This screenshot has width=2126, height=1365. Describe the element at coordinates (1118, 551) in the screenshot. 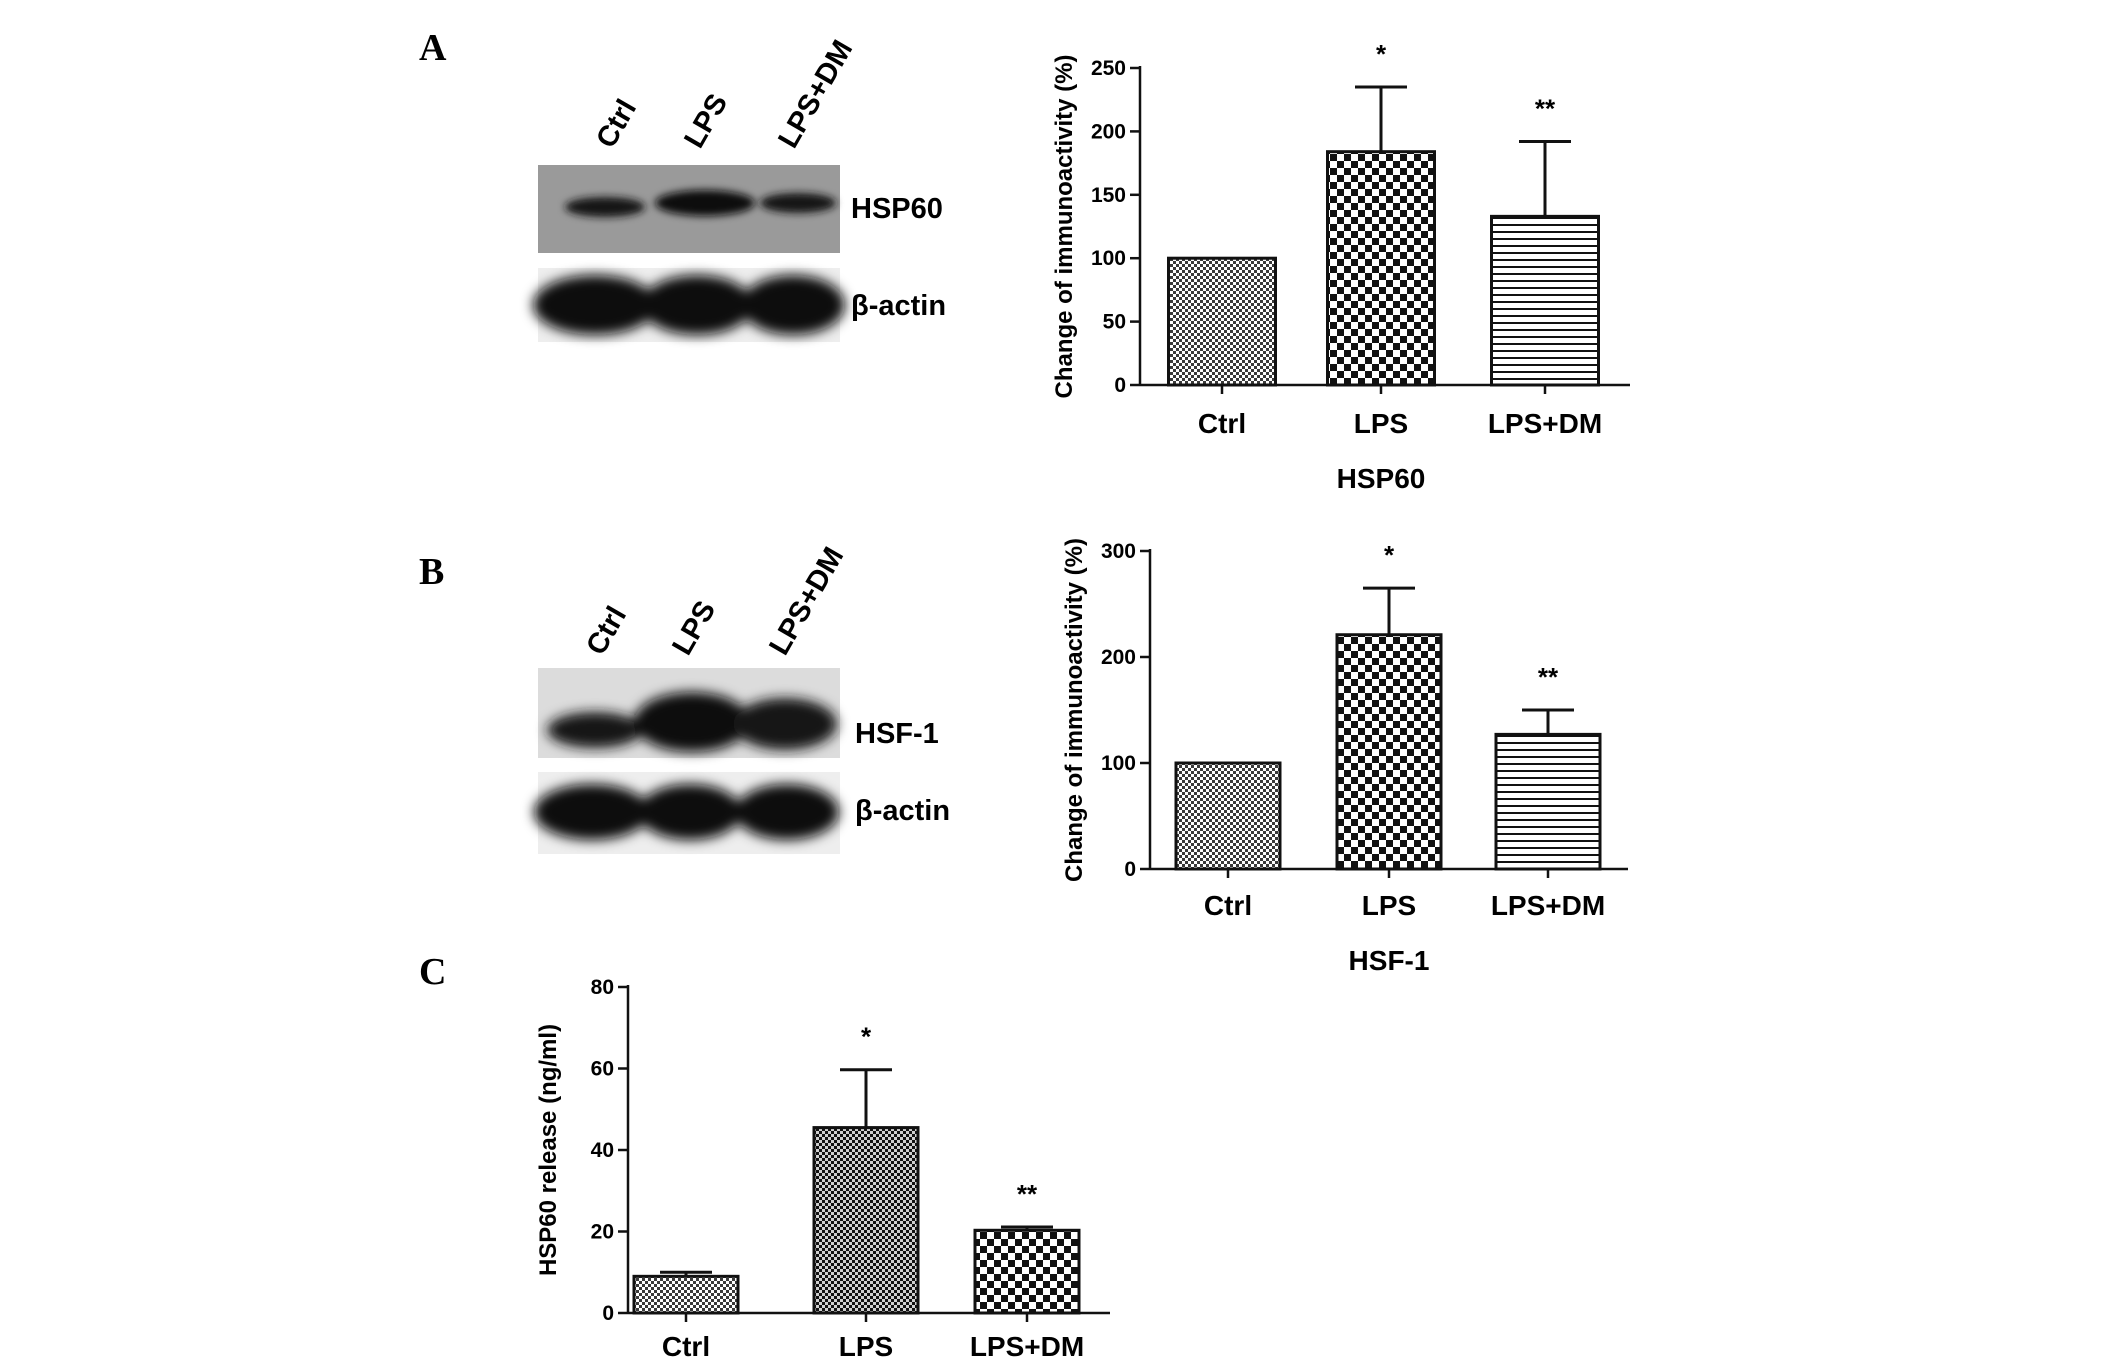

I see `y-tick-label: 300` at that location.